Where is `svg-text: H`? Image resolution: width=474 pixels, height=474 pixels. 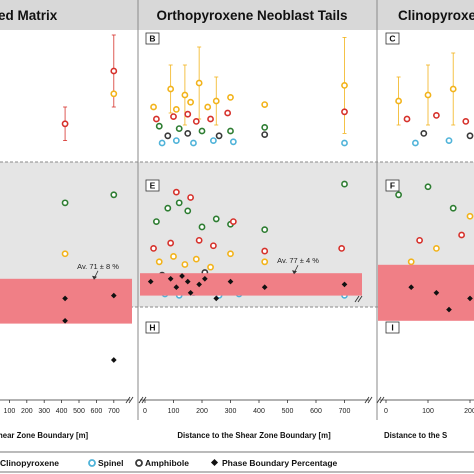
svg-text: H is located at coordinates (152, 328).